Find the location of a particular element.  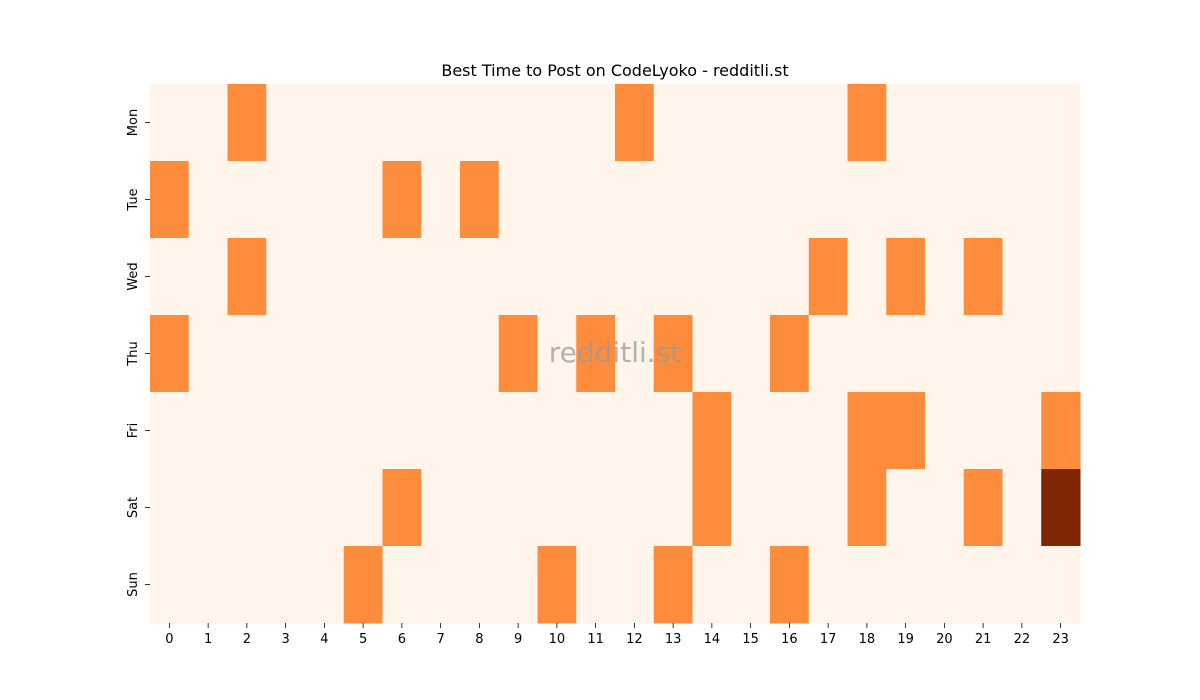

watermark: redditli.st is located at coordinates (615, 352).